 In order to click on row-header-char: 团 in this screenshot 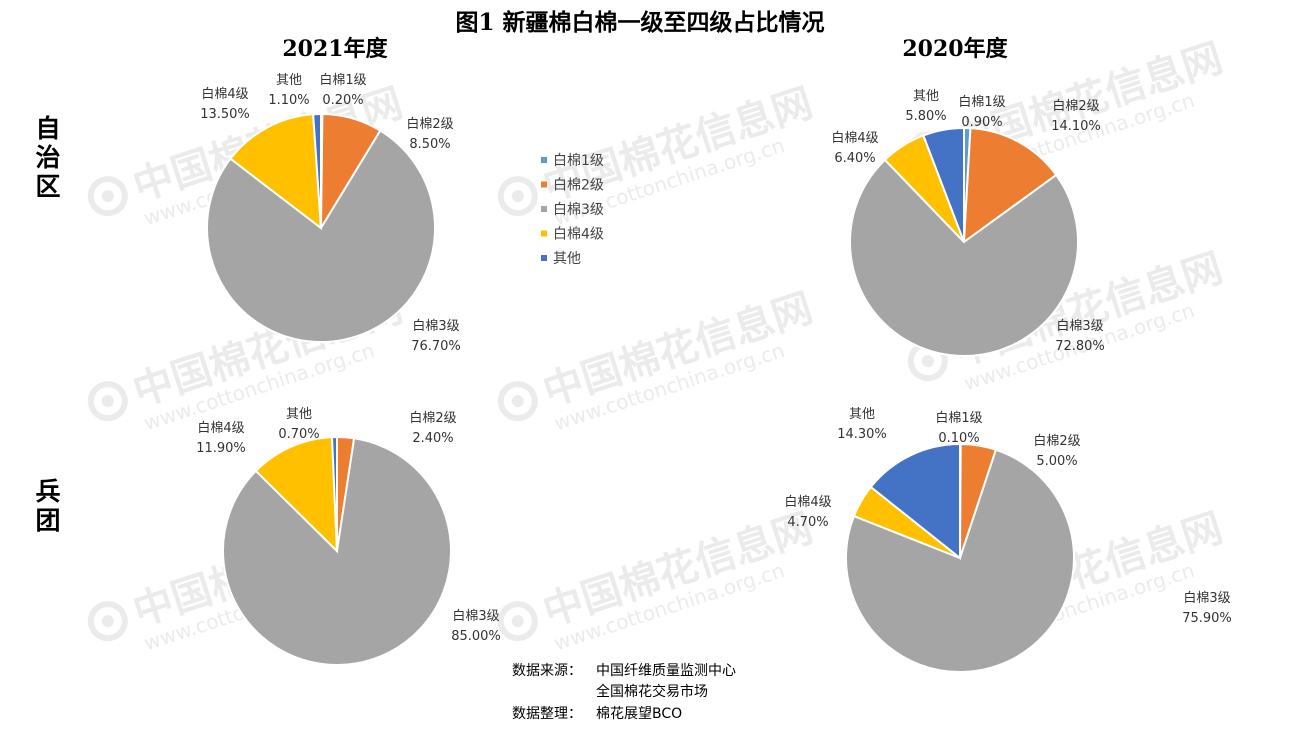, I will do `click(47, 520)`.